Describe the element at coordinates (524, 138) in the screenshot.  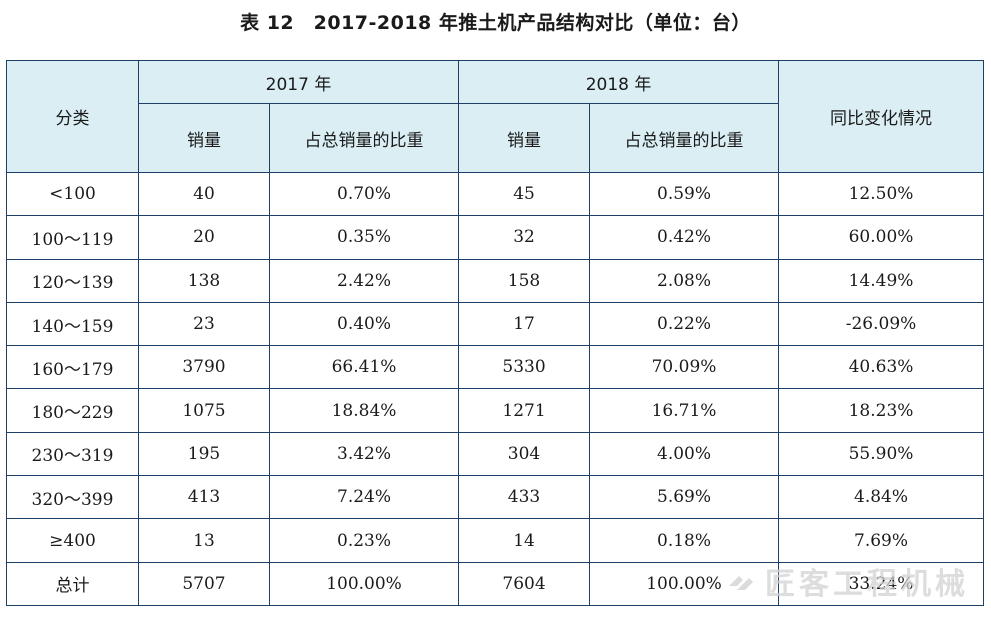
I see `header-sales-2018: 销量` at that location.